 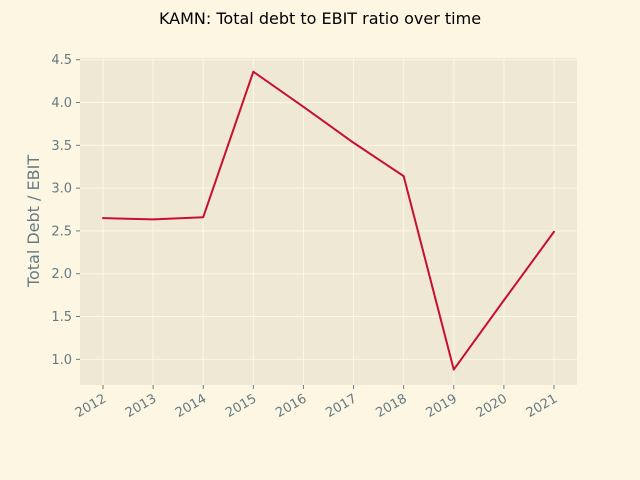 I want to click on y-axis: 1.0 1.5 2.0 2.5 3.0 3.5 4.0 4.5, so click(x=65, y=210).